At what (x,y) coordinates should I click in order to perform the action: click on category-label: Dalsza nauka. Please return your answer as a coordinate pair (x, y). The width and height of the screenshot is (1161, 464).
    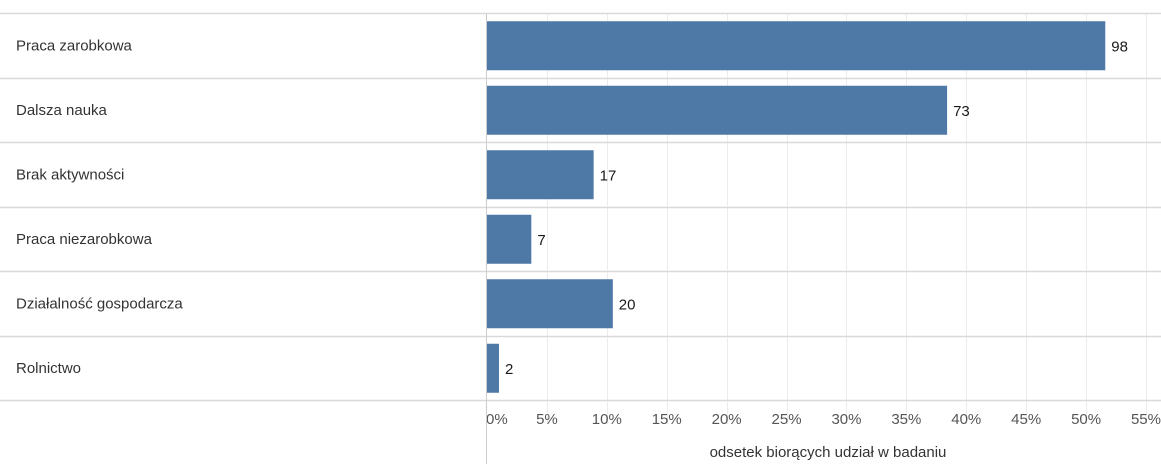
    Looking at the image, I should click on (62, 110).